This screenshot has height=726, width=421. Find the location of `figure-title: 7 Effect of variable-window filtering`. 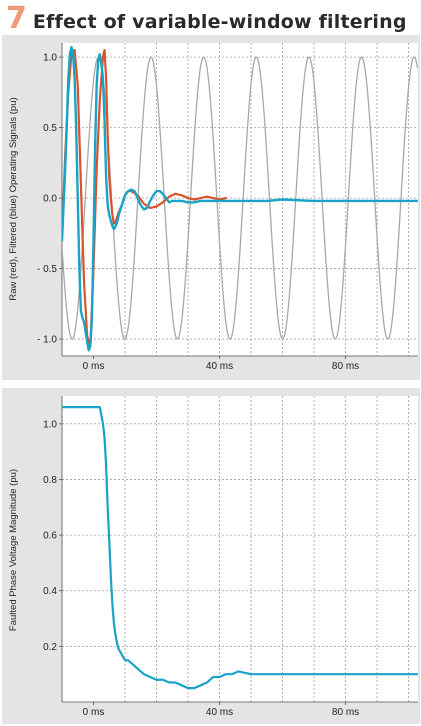

figure-title: 7 Effect of variable-window filtering is located at coordinates (206, 19).